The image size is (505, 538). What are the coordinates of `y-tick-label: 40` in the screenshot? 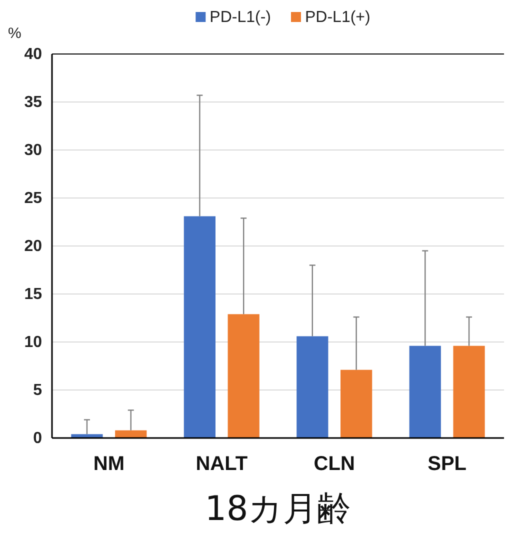 It's located at (33, 55).